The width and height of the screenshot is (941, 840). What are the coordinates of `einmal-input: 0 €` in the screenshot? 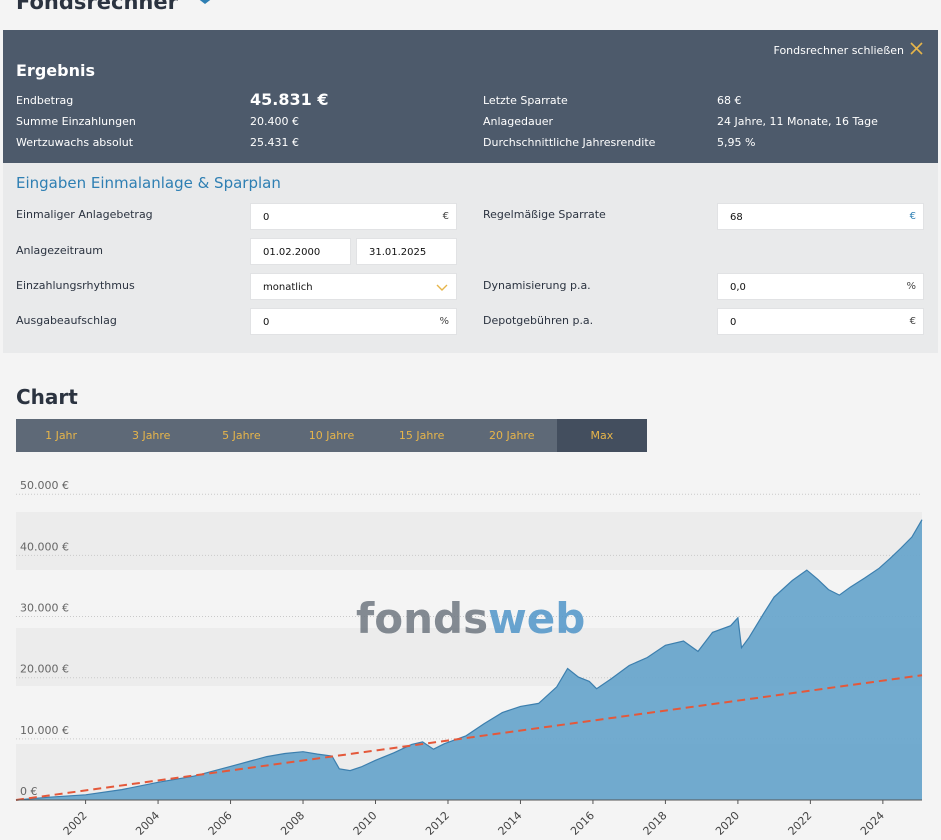 It's located at (353, 216).